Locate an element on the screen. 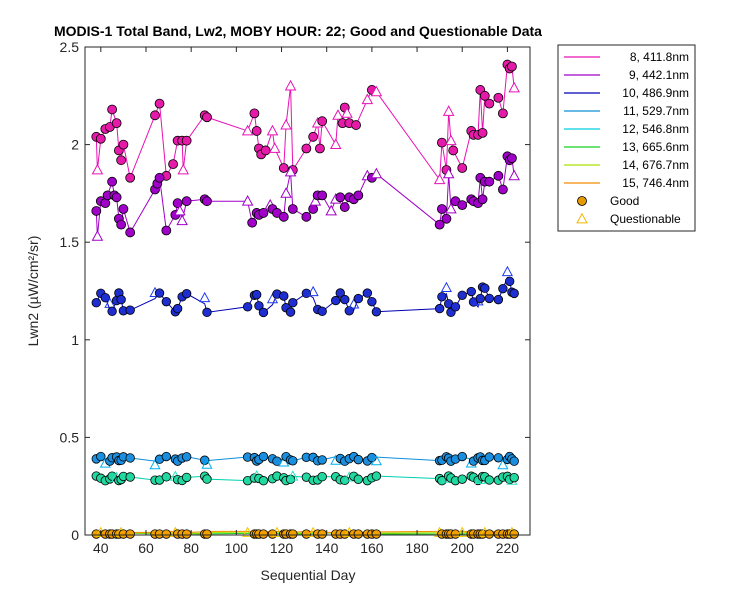 The image size is (750, 600). x-tick-label: 180 is located at coordinates (417, 548).